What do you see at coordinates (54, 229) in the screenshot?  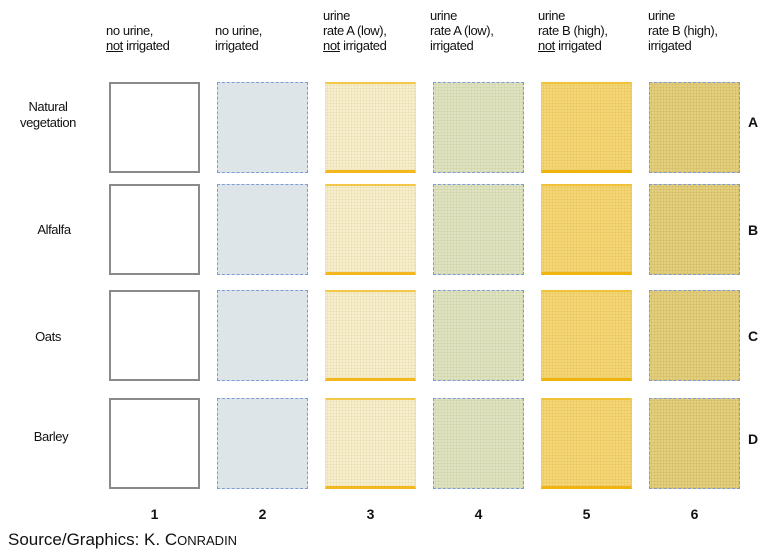 I see `row-label-b: Alfalfa` at bounding box center [54, 229].